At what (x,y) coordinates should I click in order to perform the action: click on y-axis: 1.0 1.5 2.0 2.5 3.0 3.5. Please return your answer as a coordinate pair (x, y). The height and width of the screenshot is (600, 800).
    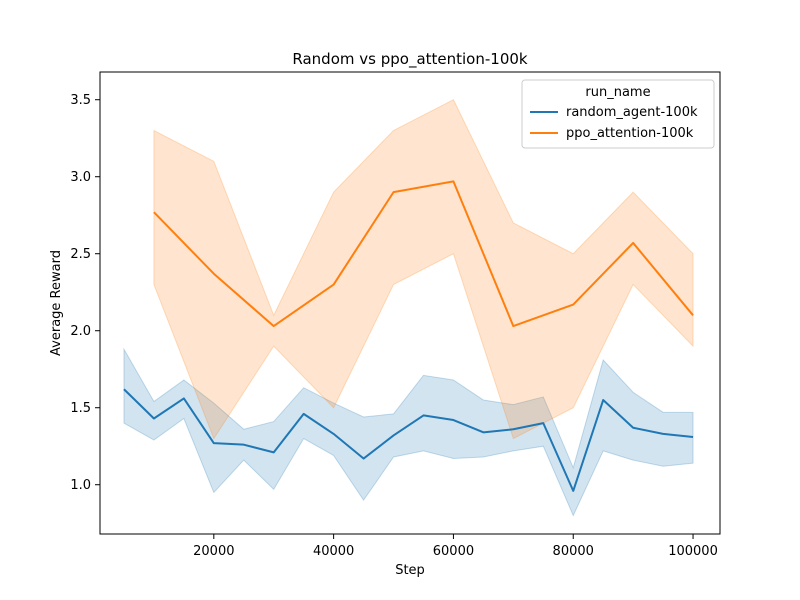
    Looking at the image, I should click on (85, 293).